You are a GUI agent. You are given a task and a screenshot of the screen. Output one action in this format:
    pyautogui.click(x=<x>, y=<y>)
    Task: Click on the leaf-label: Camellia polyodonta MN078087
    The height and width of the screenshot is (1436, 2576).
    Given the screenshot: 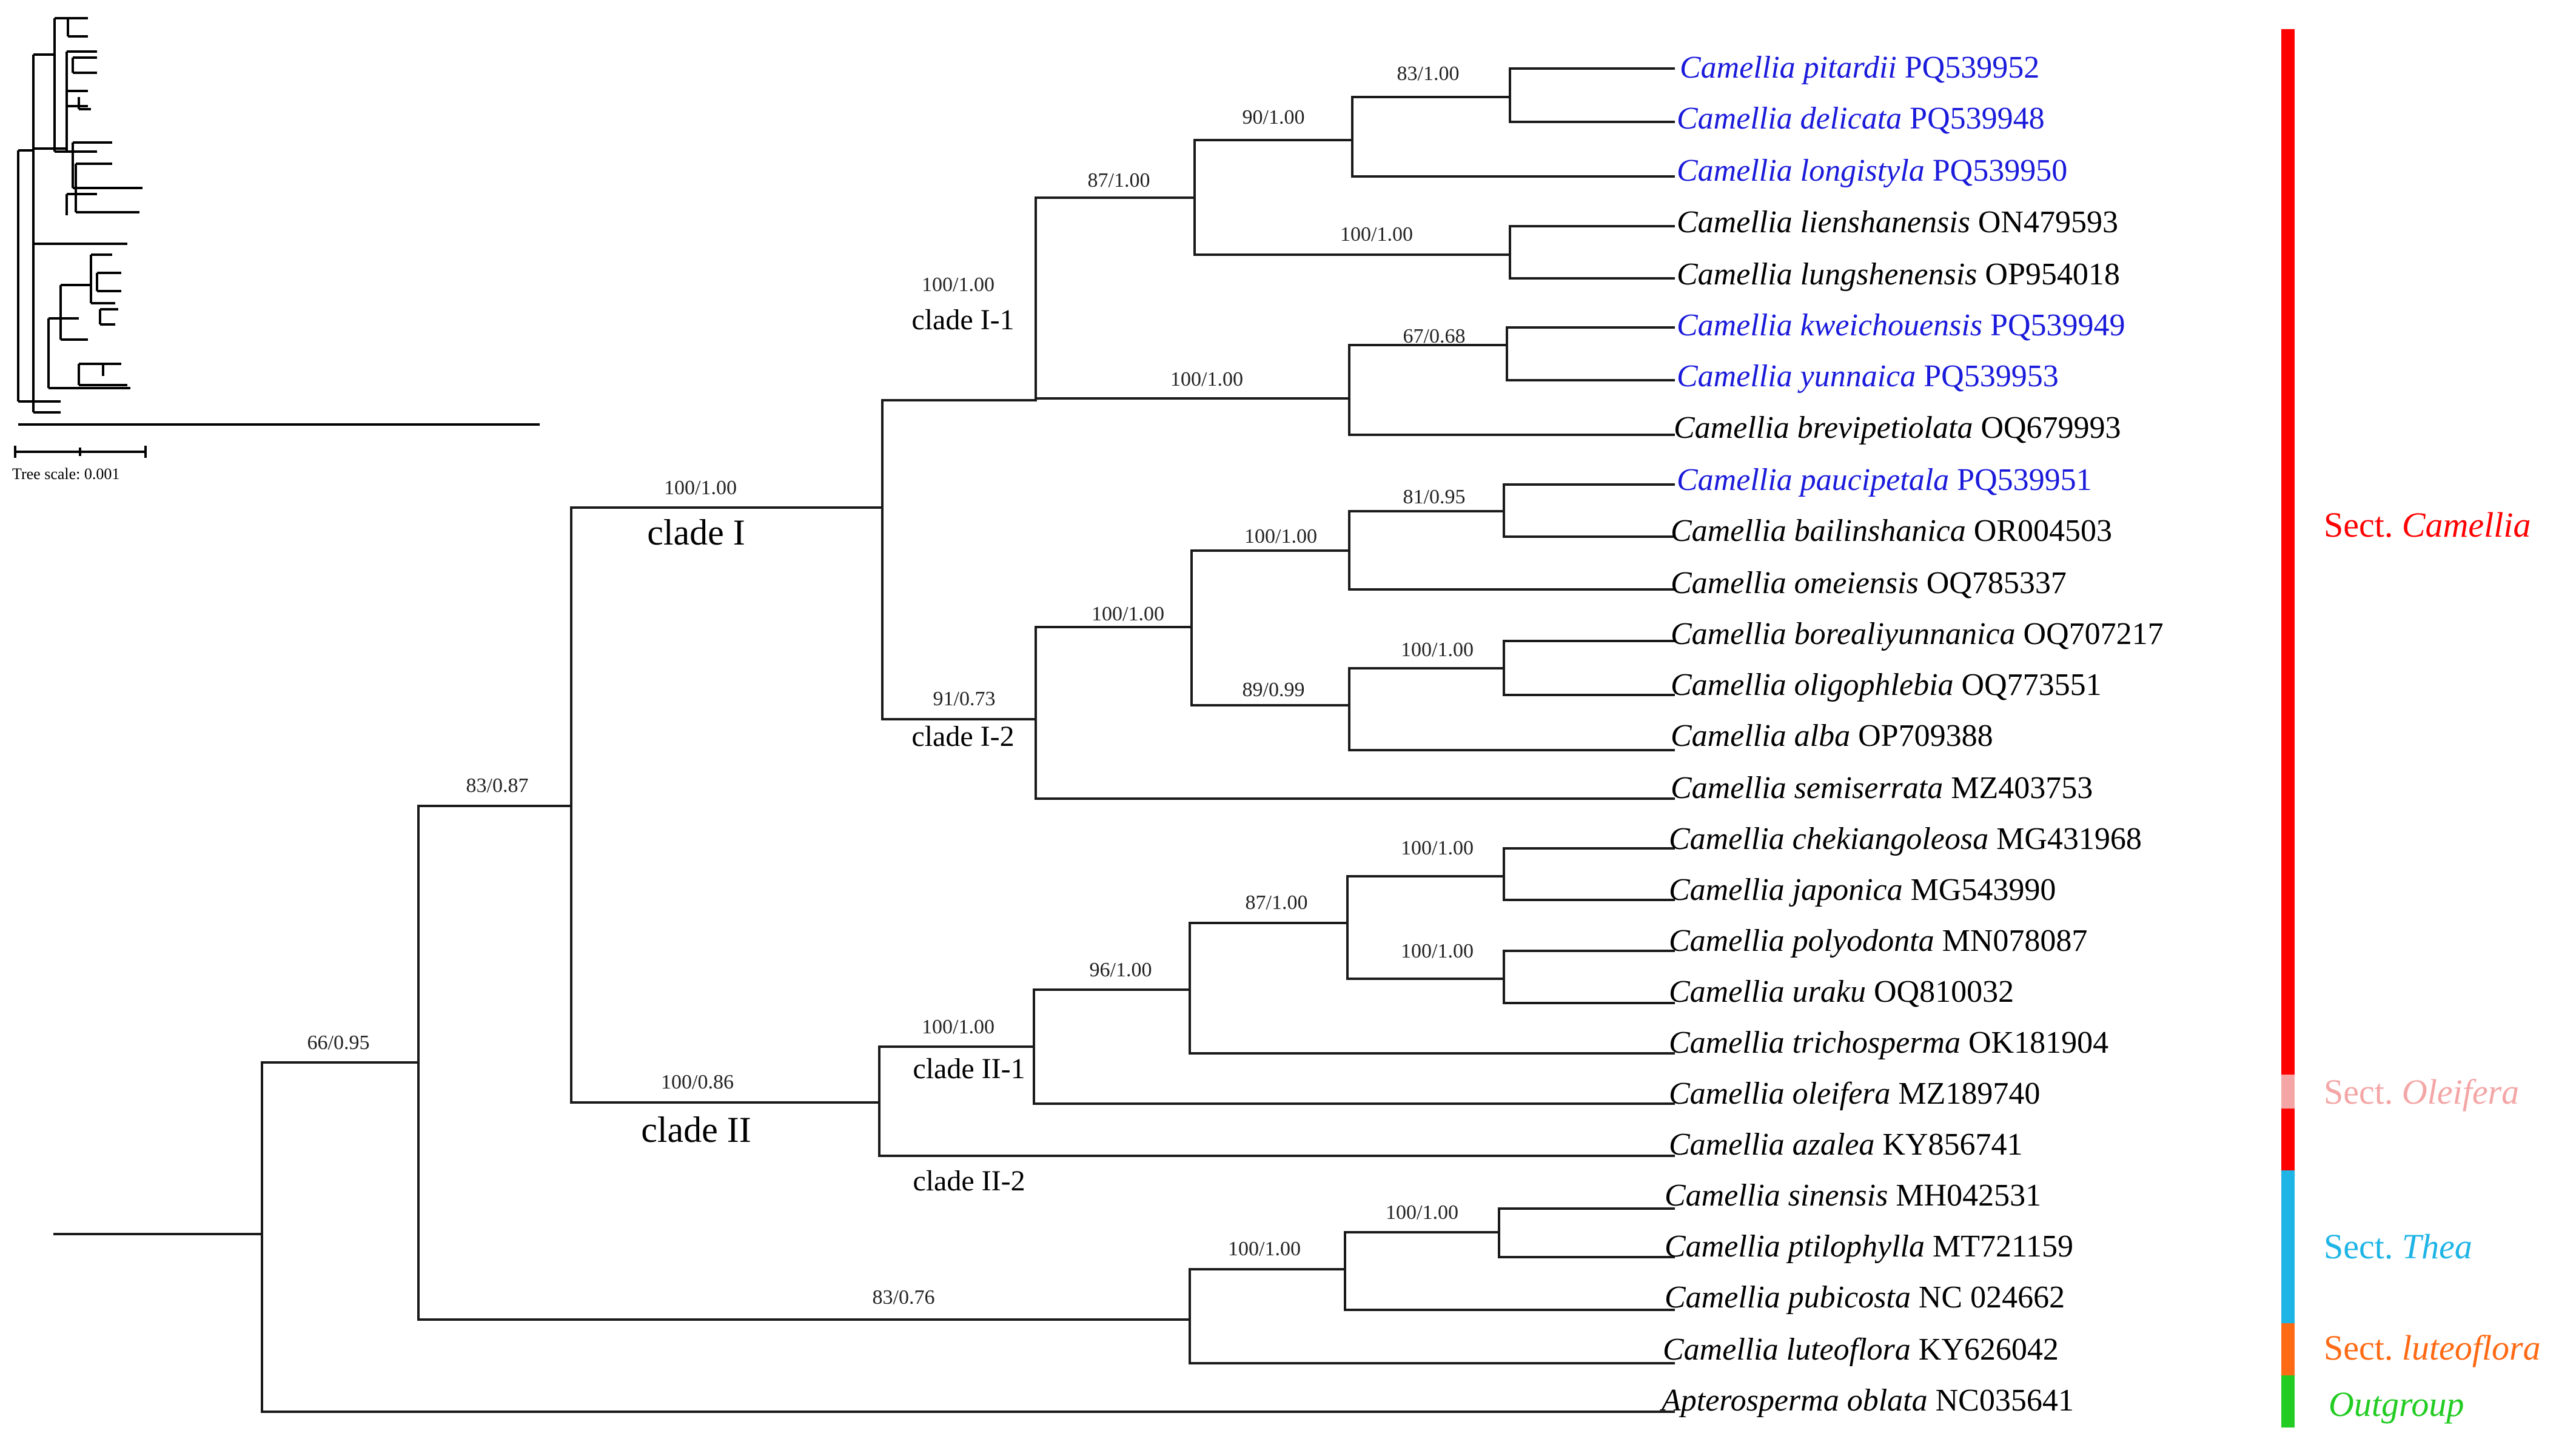 What is the action you would take?
    pyautogui.click(x=1878, y=941)
    